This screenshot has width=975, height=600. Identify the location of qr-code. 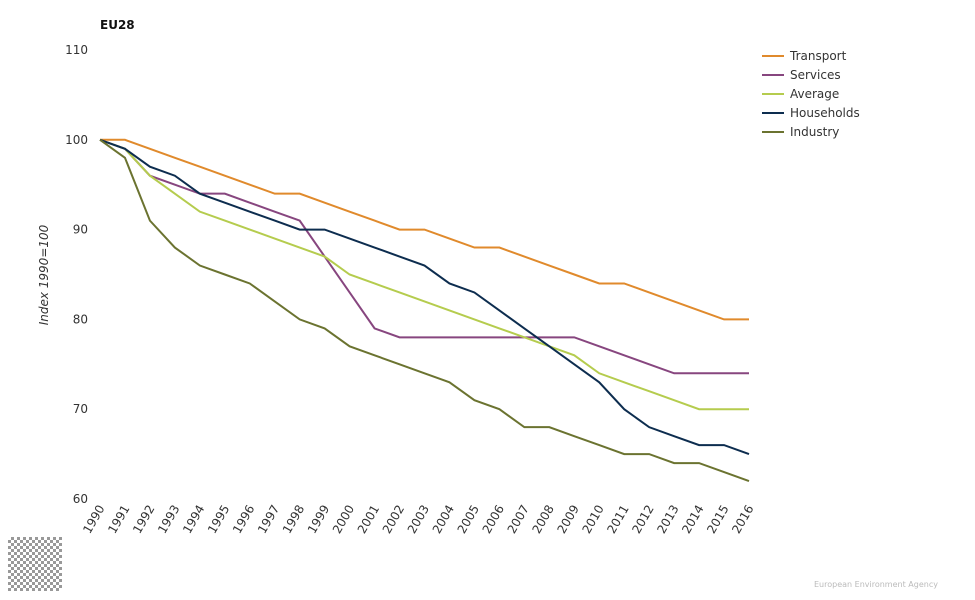
(35, 564).